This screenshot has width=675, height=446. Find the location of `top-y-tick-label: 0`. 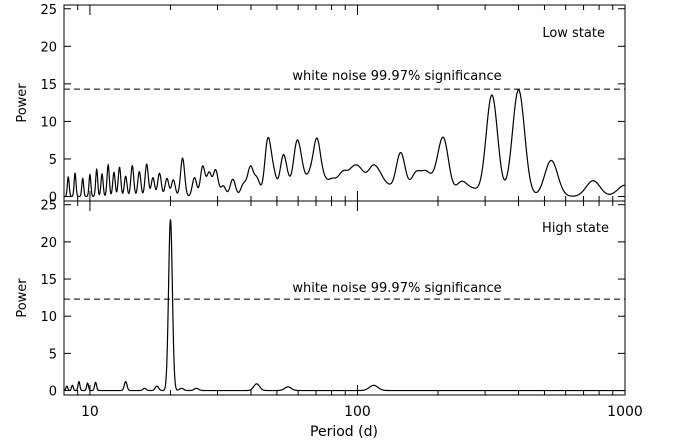

top-y-tick-label: 0 is located at coordinates (53, 197).